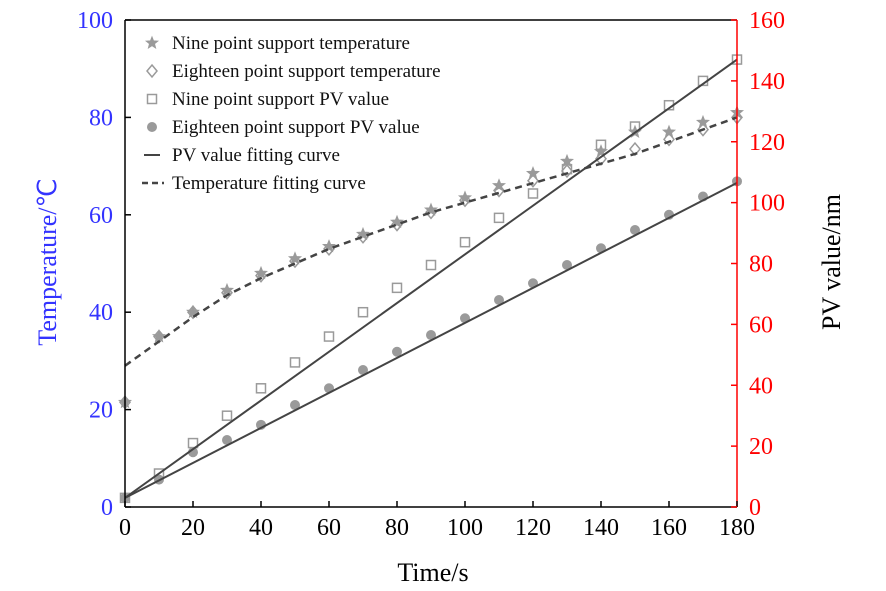 The image size is (886, 591). I want to click on right-y-axis-title: PV value/nm, so click(831, 262).